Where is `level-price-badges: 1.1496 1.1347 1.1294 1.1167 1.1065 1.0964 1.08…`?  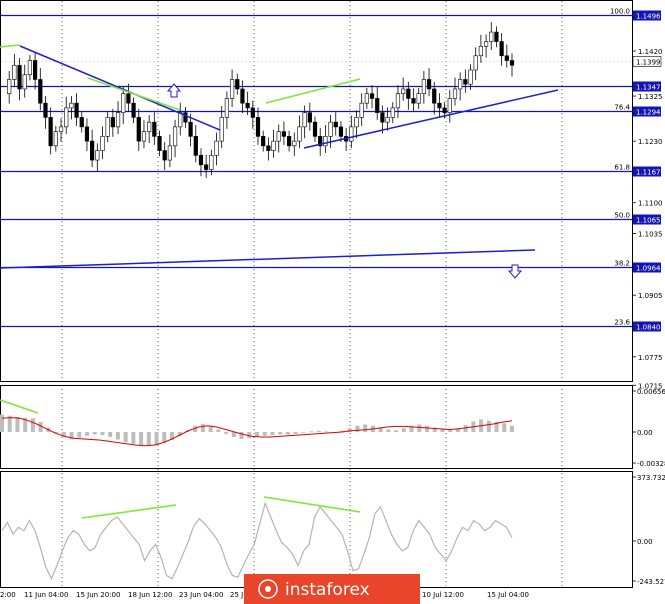 level-price-badges: 1.1496 1.1347 1.1294 1.1167 1.1065 1.0964 1.08… is located at coordinates (647, 171).